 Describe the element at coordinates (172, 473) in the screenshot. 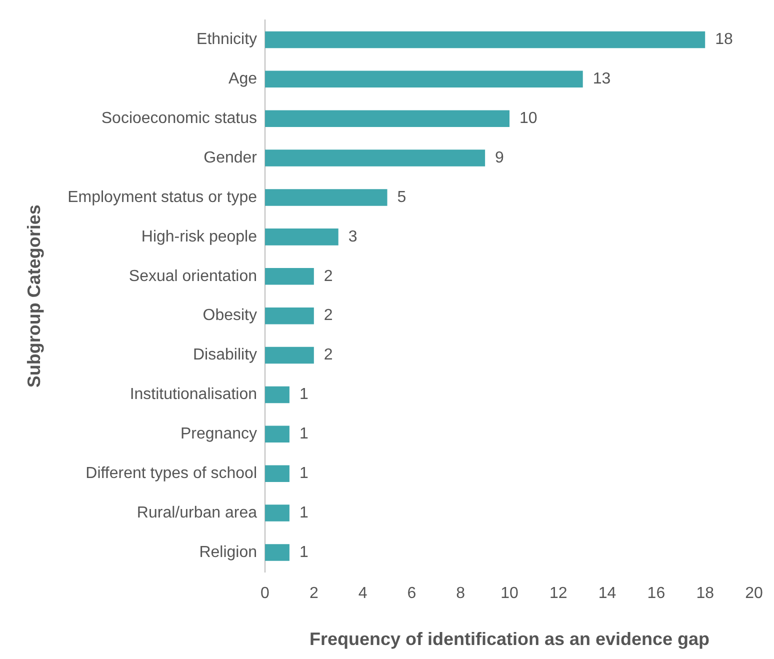

I see `y-tick-label: Different types of school` at that location.